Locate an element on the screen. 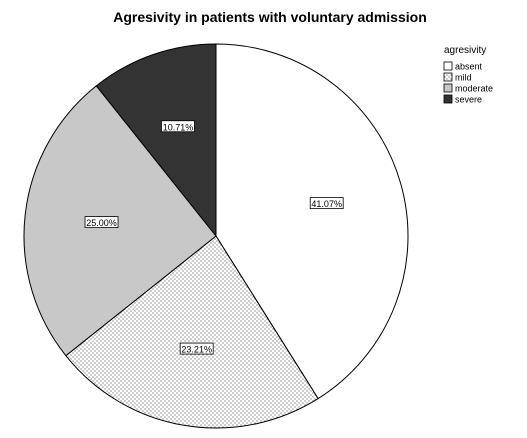  legend-title: agresivity is located at coordinates (465, 50).